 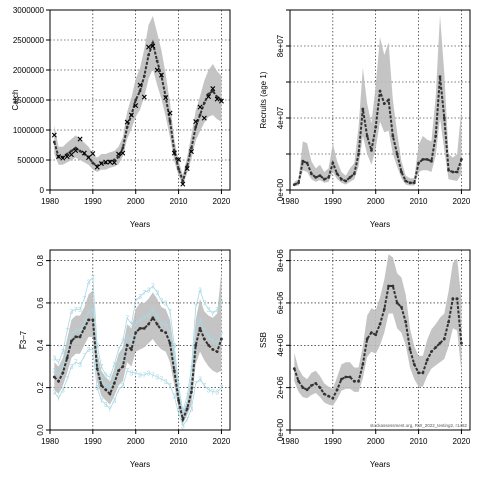 What do you see at coordinates (29, 130) in the screenshot?
I see `y-tick-label: 1000000` at bounding box center [29, 130].